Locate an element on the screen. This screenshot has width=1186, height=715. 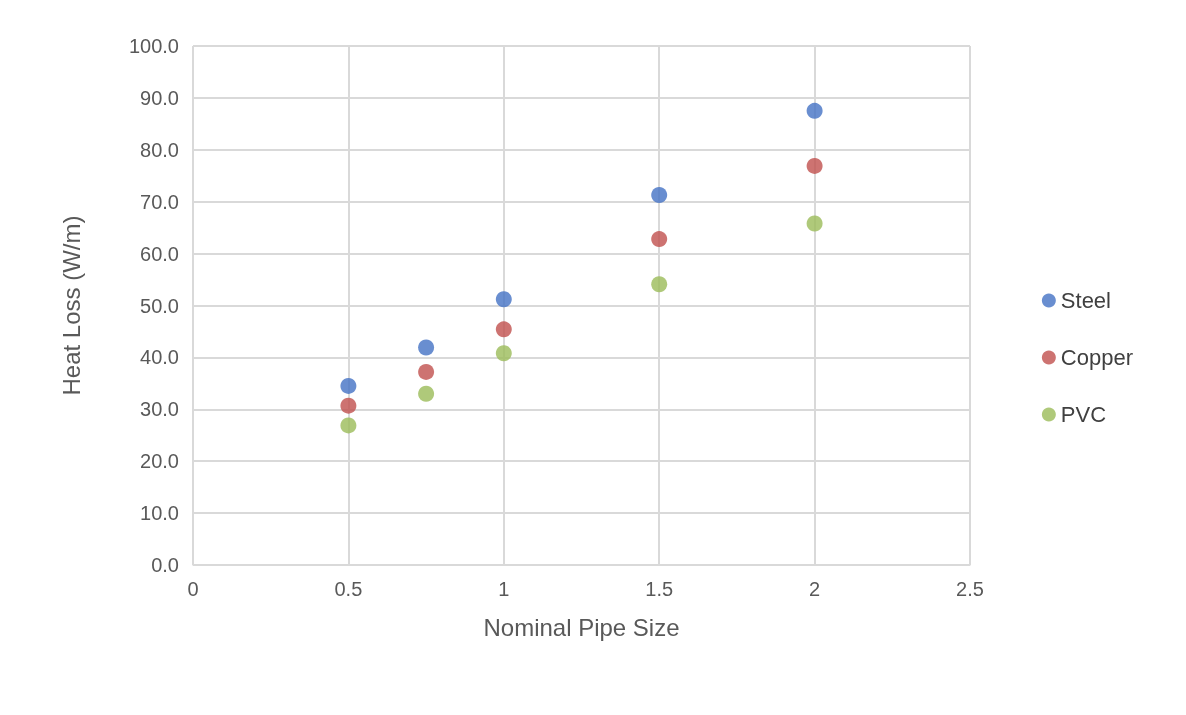
legend-label: PVC is located at coordinates (1083, 414).